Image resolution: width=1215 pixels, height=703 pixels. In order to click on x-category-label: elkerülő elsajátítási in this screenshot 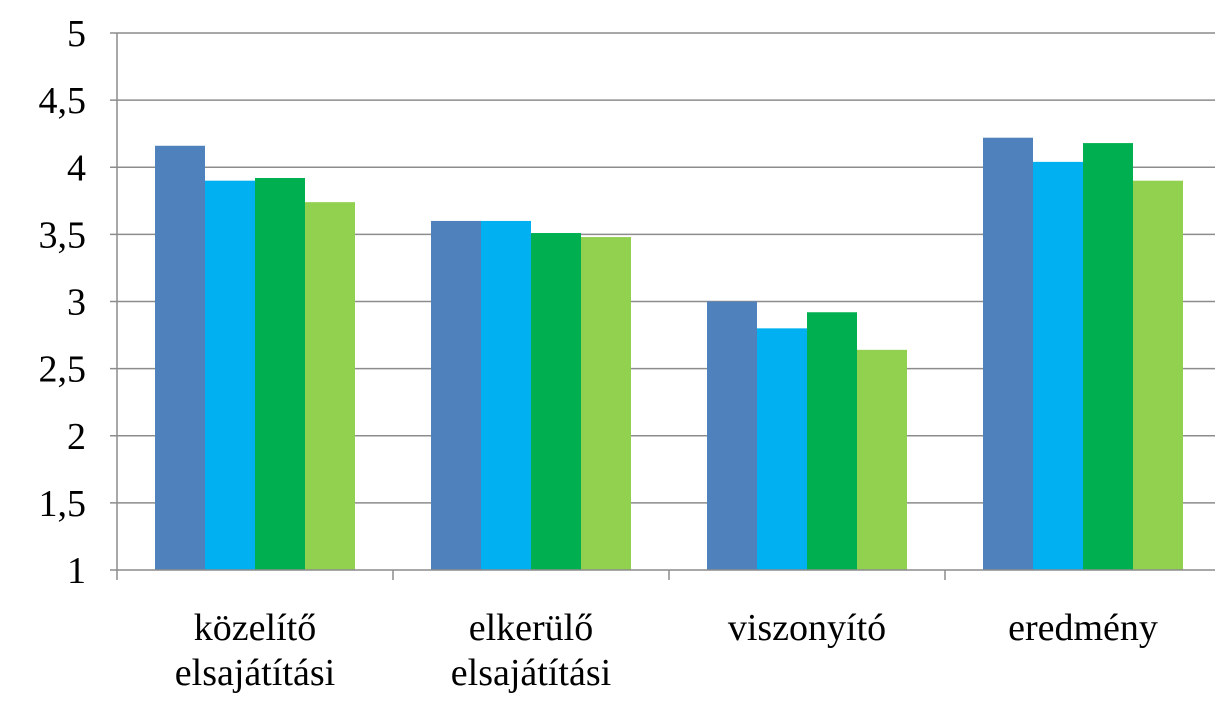, I will do `click(531, 650)`.